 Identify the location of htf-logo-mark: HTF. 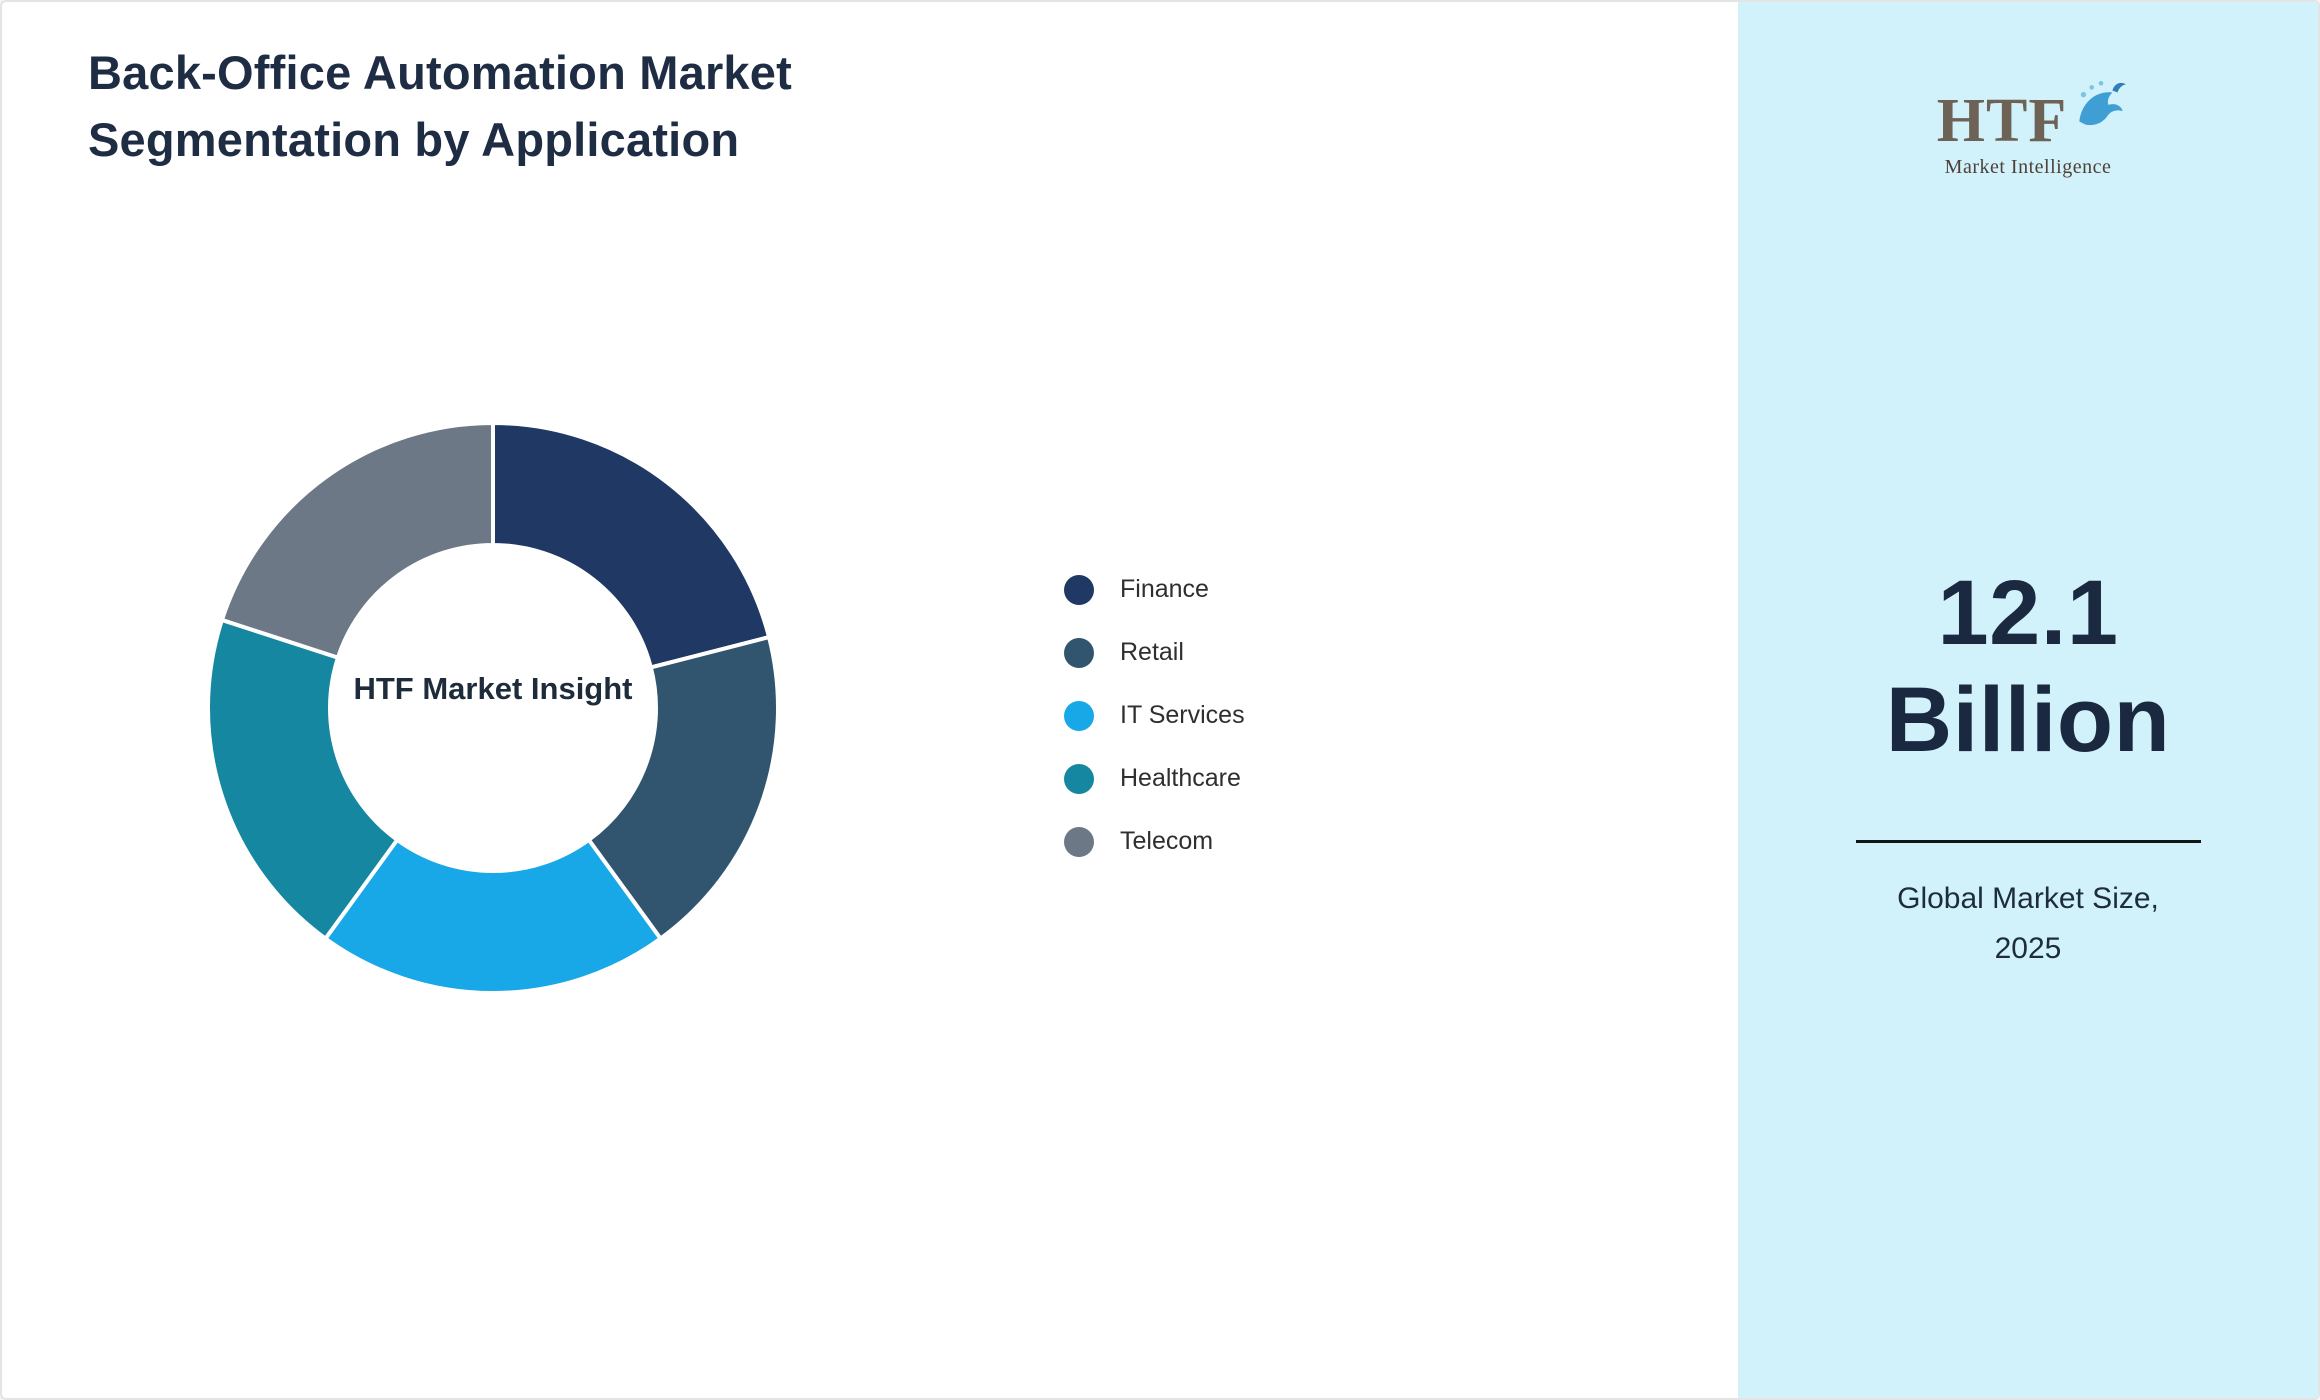
(2031, 117).